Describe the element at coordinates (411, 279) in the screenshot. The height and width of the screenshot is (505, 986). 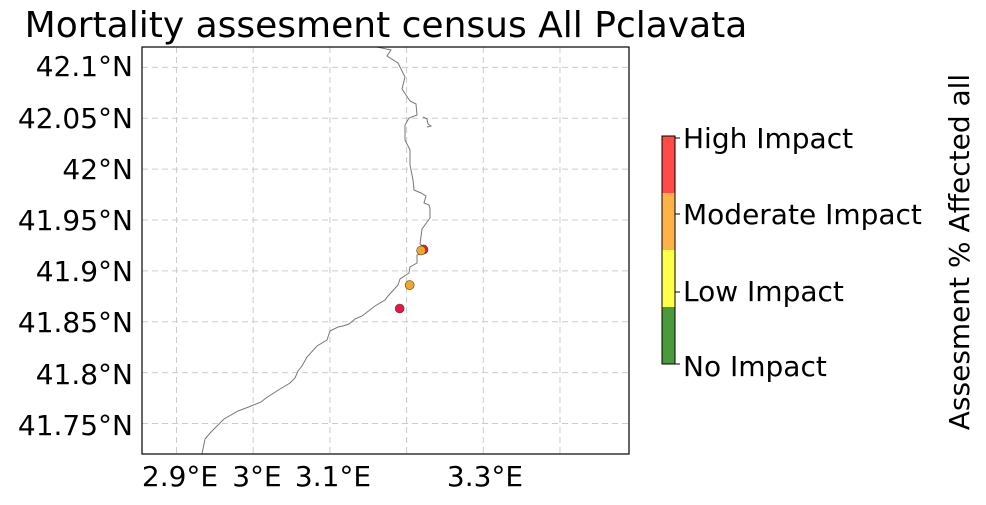
I see `data-points` at that location.